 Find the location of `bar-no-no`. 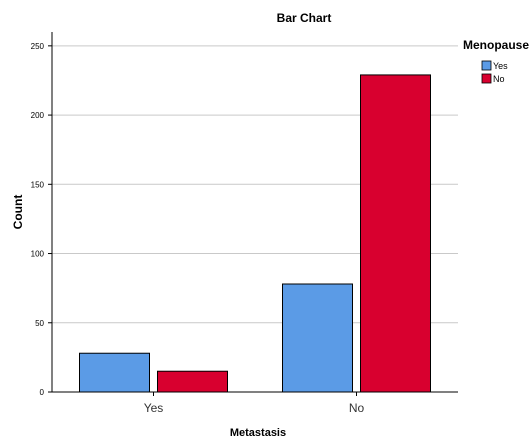

bar-no-no is located at coordinates (395, 233).